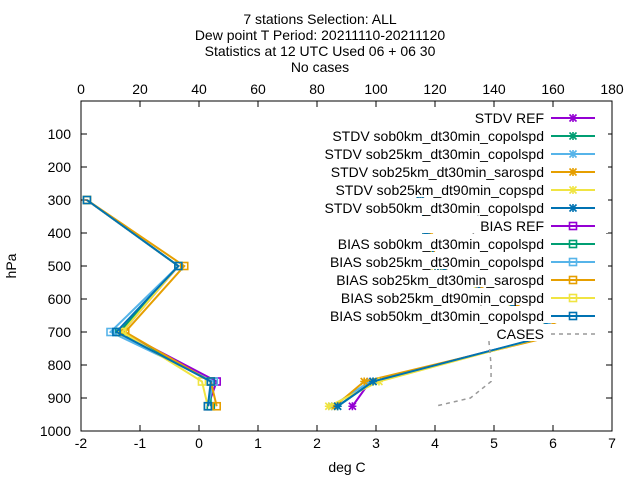  I want to click on title-line-2: Dew point T Period: 20211110-20211120, so click(320, 35).